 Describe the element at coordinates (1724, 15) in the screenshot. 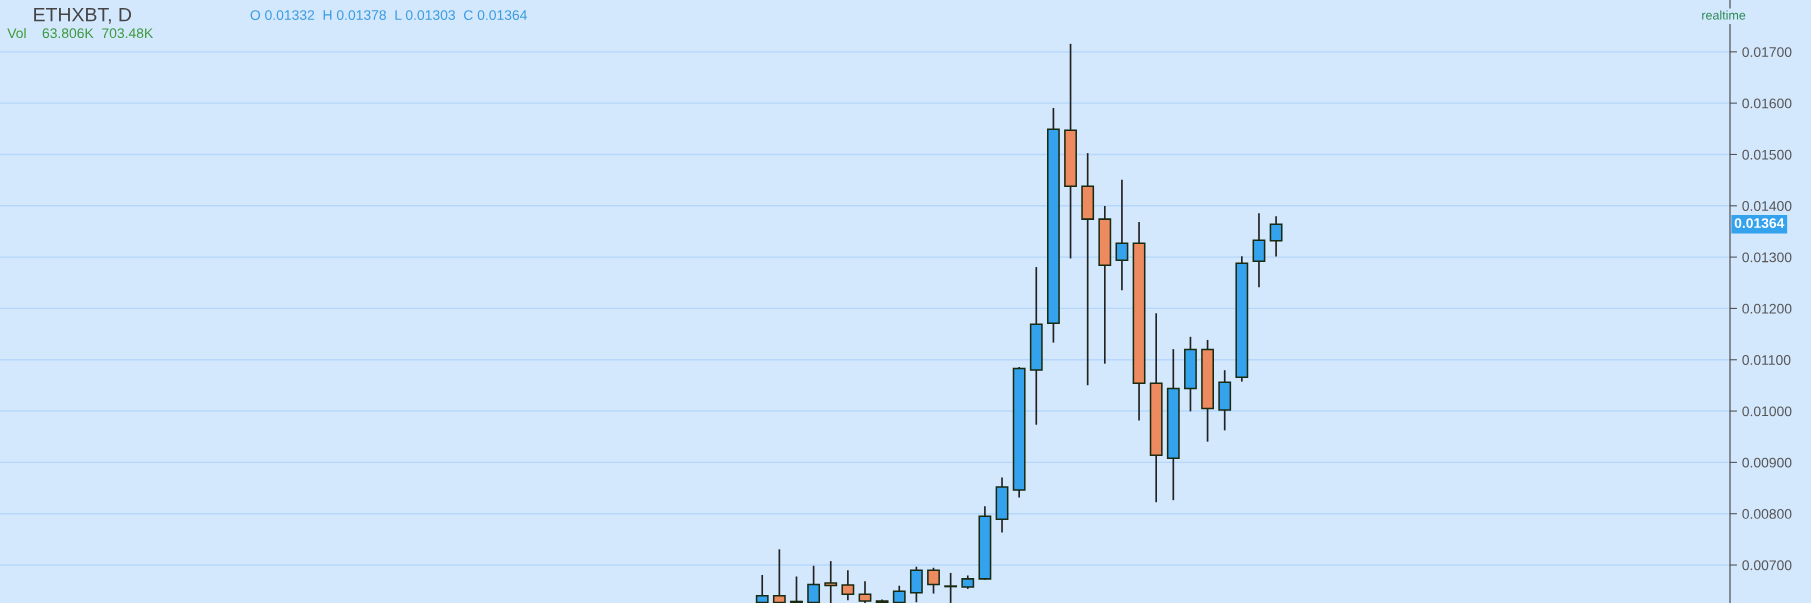

I see `annotation: realtime` at that location.